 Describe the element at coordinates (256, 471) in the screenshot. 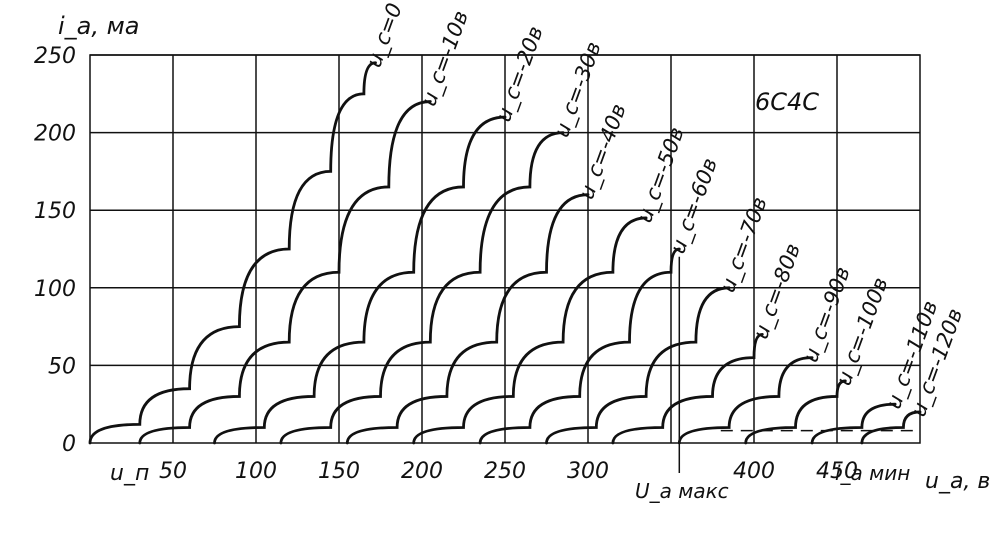

I see `x-tick-label: 100` at that location.